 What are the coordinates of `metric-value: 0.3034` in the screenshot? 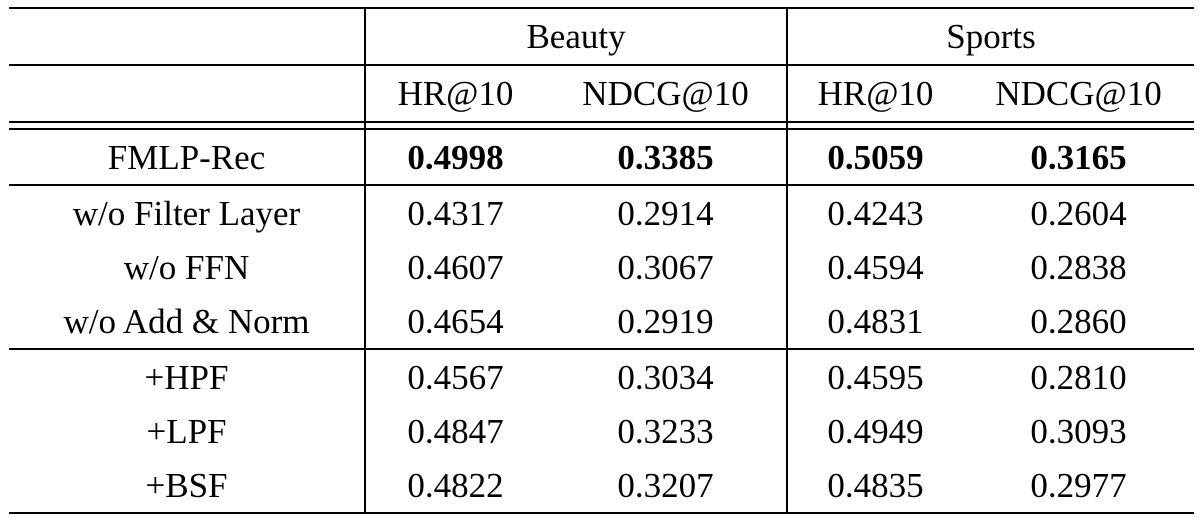 It's located at (665, 377).